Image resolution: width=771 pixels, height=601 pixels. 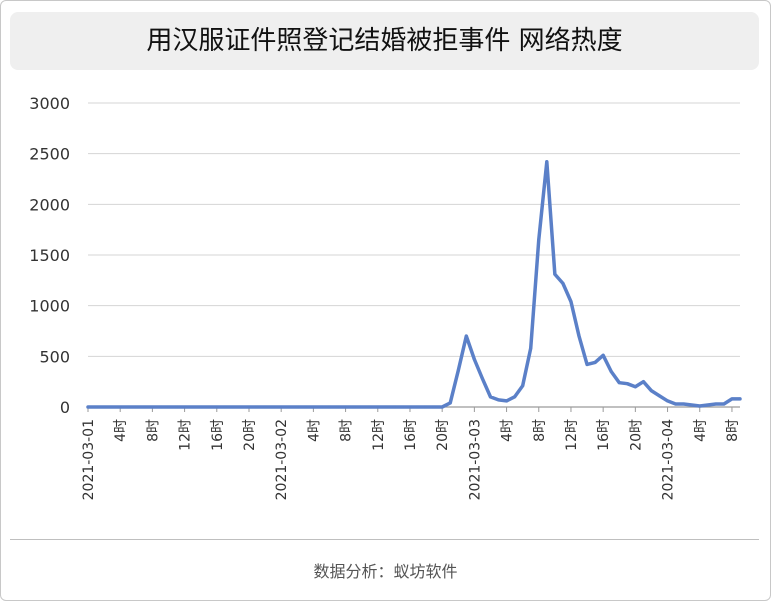 What do you see at coordinates (669, 459) in the screenshot?
I see `x-tick-label: 2021-03-04` at bounding box center [669, 459].